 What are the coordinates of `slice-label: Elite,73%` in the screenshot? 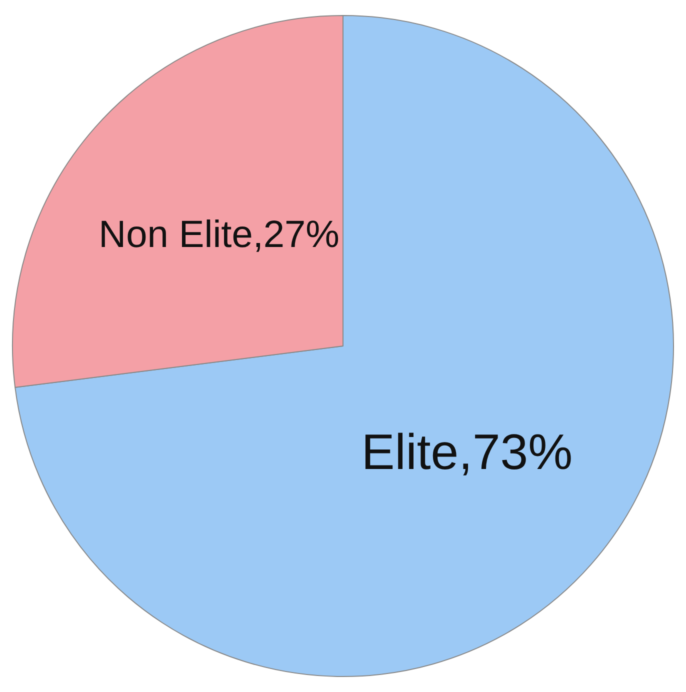 It's located at (467, 452).